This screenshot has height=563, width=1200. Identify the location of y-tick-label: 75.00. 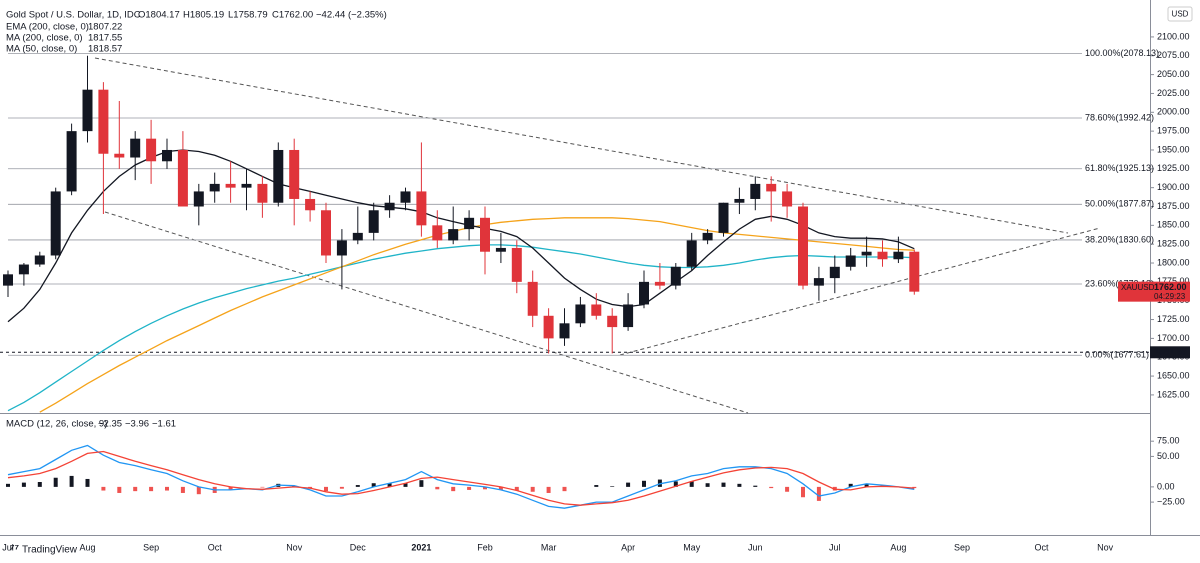
(1168, 441).